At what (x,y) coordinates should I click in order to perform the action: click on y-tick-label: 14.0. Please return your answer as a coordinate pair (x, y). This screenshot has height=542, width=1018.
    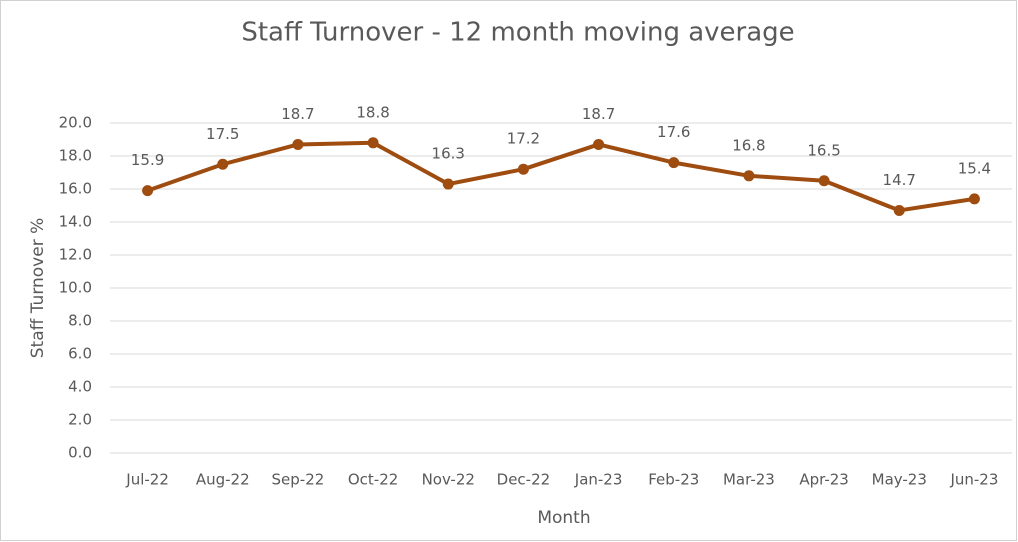
    Looking at the image, I should click on (75, 222).